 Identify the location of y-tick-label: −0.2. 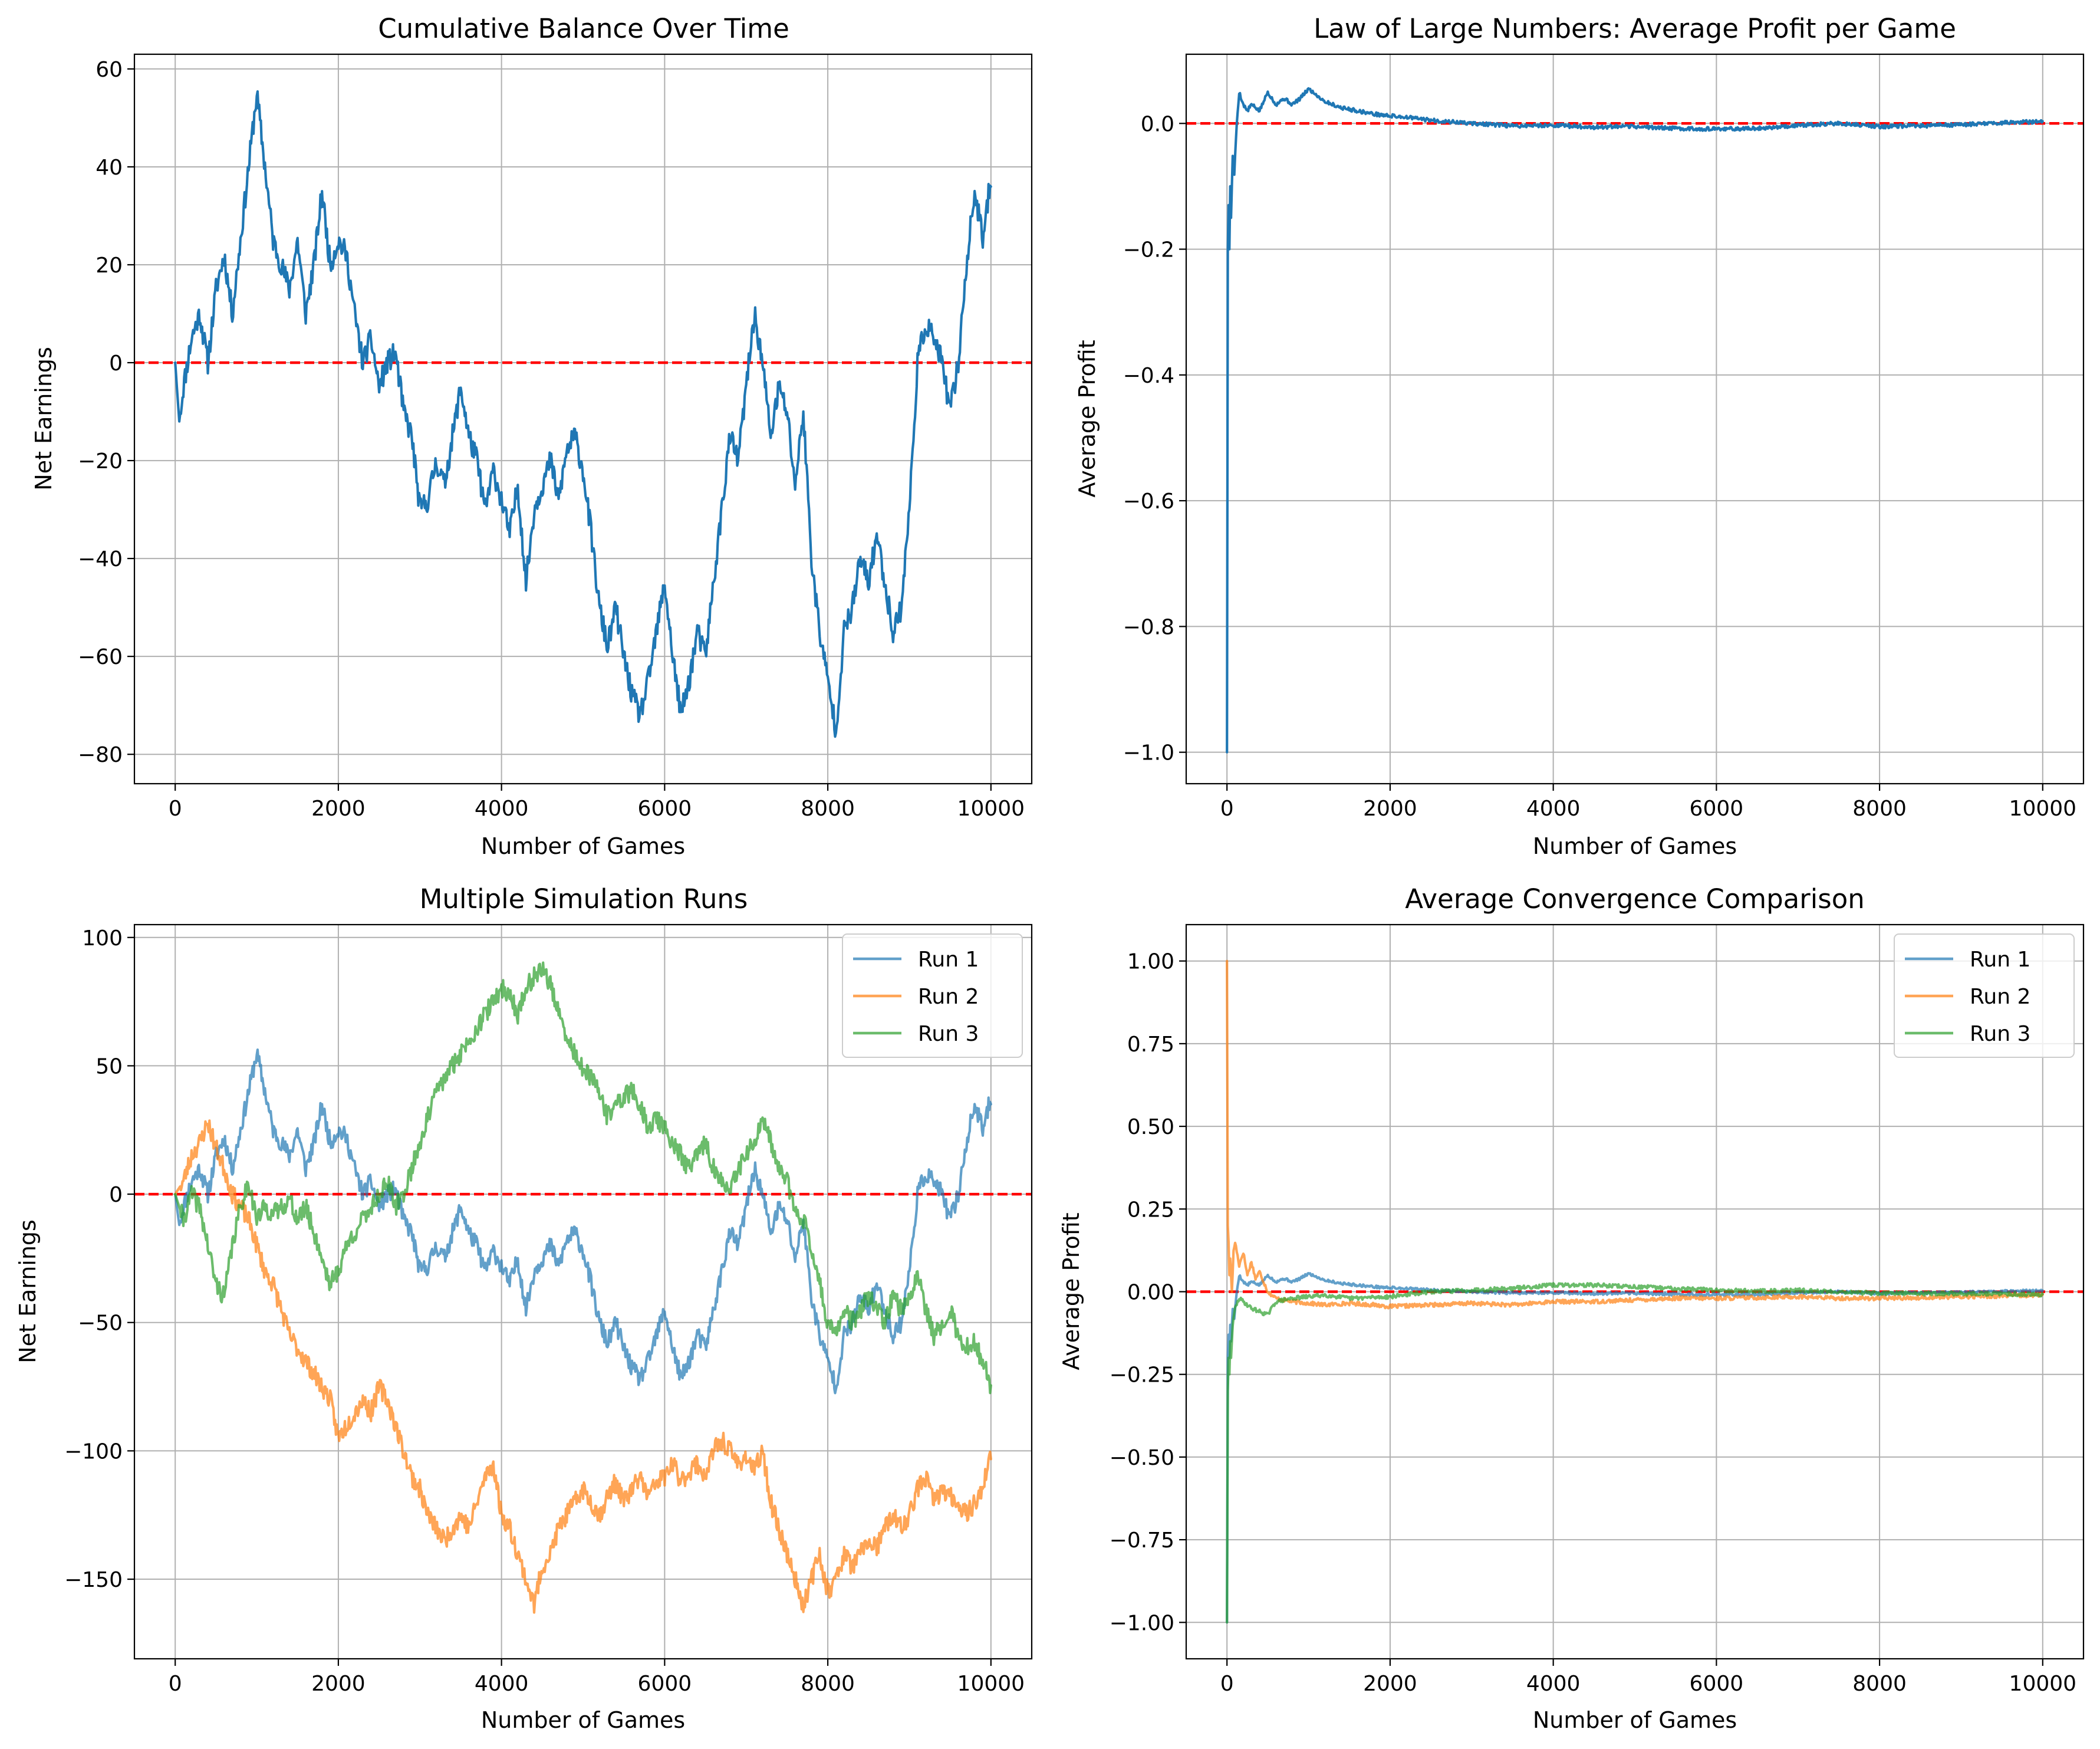
(1148, 250).